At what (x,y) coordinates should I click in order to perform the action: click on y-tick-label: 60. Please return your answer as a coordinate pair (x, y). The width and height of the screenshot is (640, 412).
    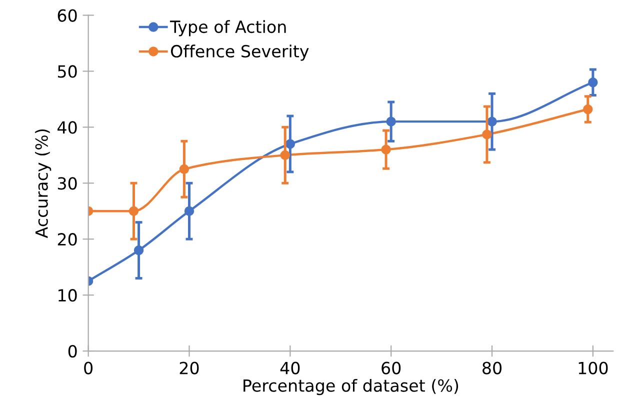
    Looking at the image, I should click on (67, 15).